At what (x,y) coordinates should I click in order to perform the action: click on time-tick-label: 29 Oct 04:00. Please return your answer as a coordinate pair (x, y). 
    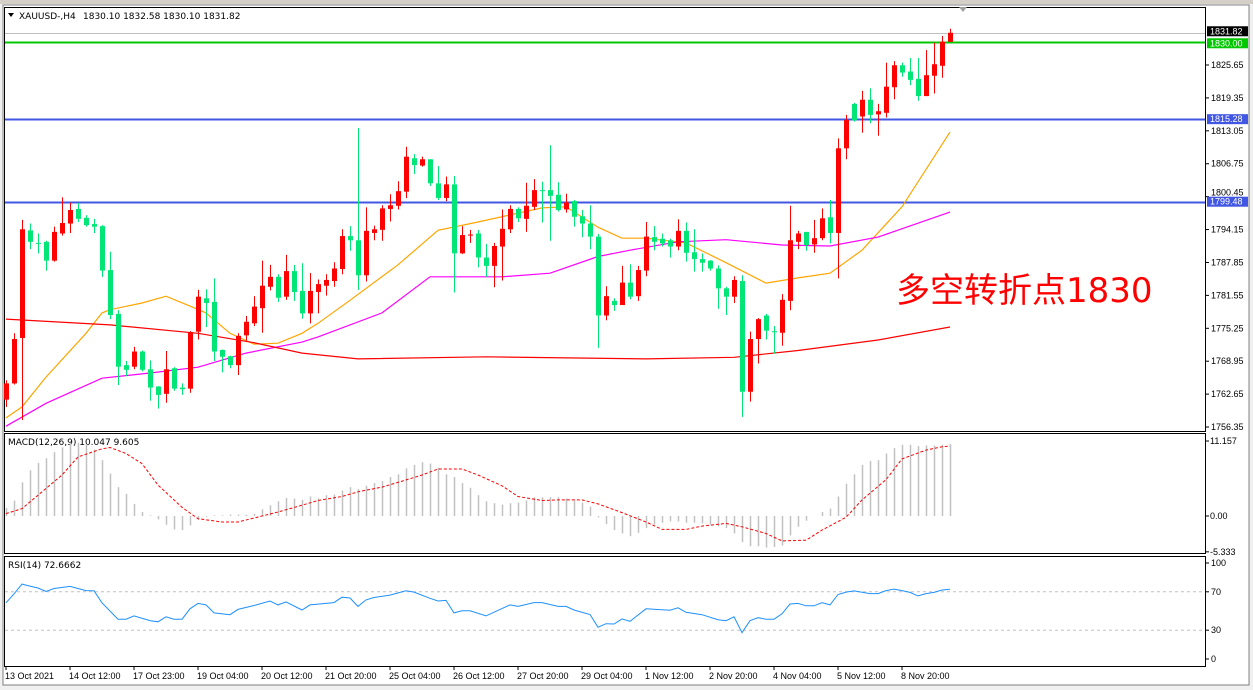
    Looking at the image, I should click on (607, 676).